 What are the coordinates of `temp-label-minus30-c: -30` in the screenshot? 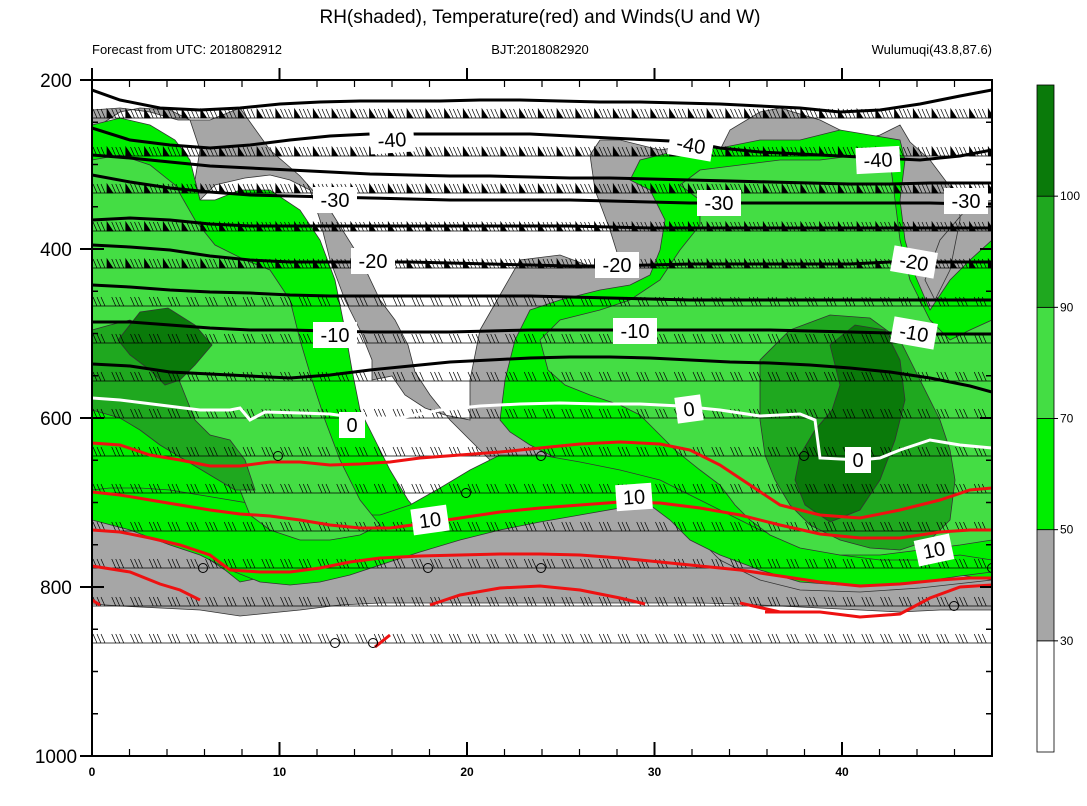 It's located at (966, 202).